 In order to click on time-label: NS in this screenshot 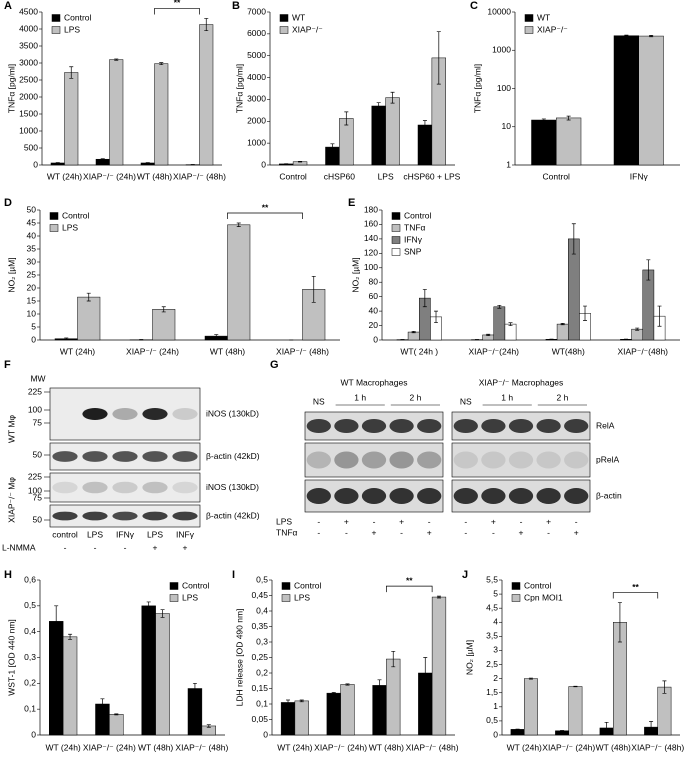, I will do `click(319, 401)`.